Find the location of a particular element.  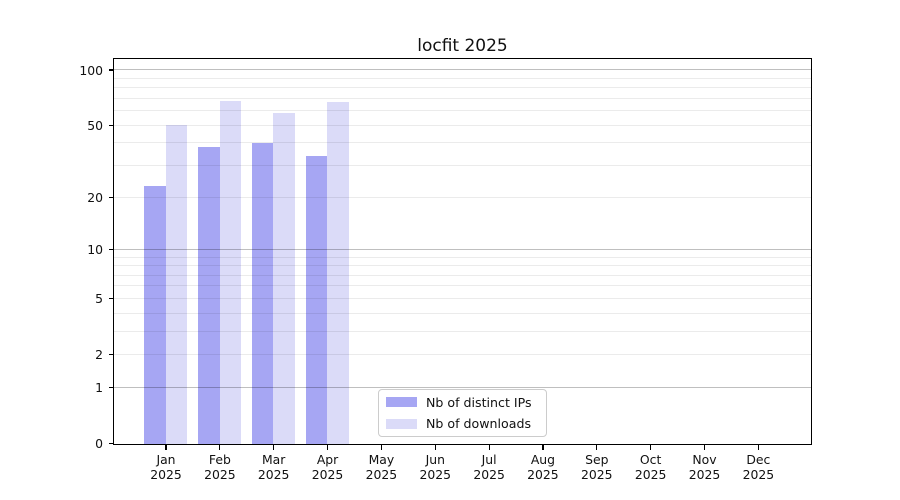

legend-label-distinct-ips: Nb of distinct IPs is located at coordinates (479, 402).